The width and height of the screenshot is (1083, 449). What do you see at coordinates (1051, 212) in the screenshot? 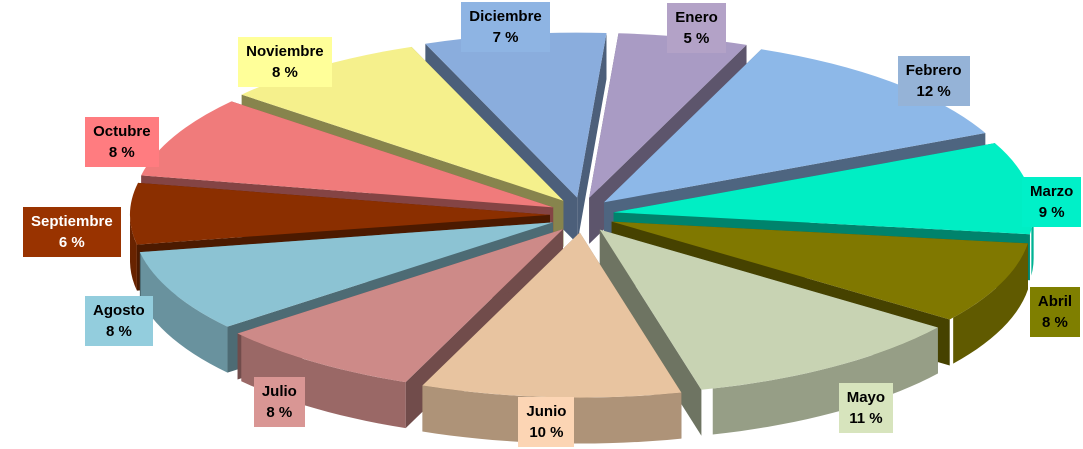
I see `label-value: 9 %` at bounding box center [1051, 212].